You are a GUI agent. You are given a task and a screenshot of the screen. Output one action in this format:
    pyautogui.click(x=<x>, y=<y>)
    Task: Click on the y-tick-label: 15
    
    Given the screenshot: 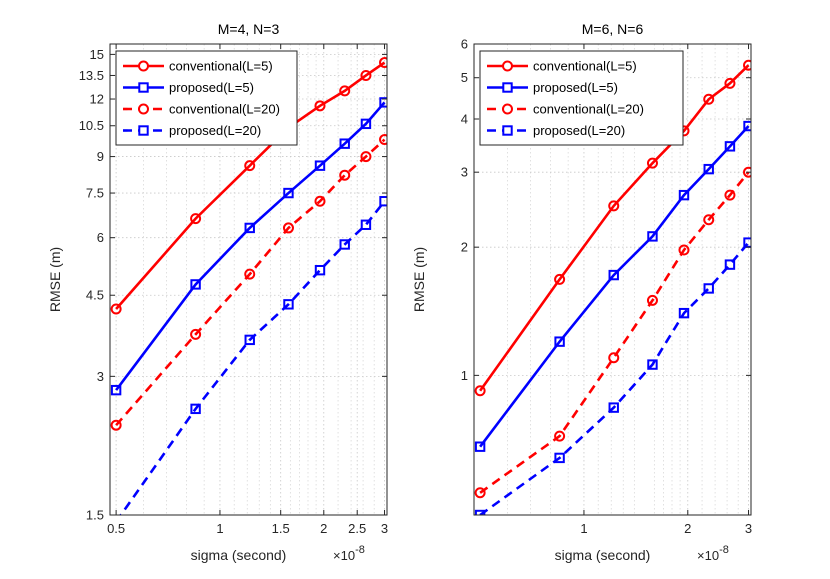 What is the action you would take?
    pyautogui.click(x=97, y=54)
    